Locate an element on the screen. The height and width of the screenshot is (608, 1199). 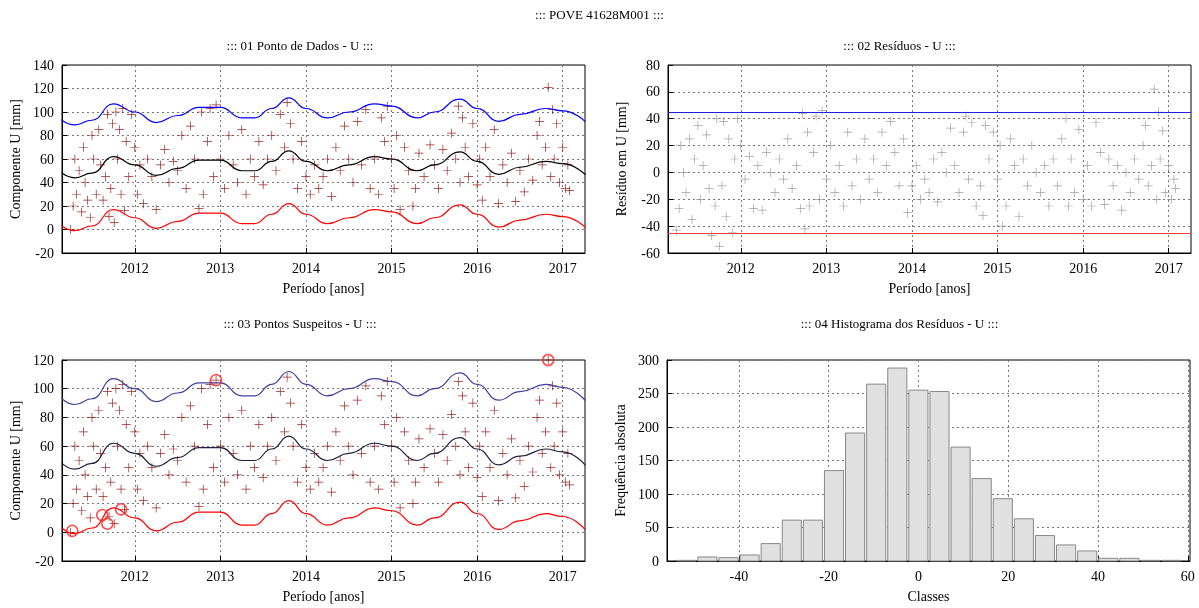
y-tick-label: -60 is located at coordinates (650, 253).